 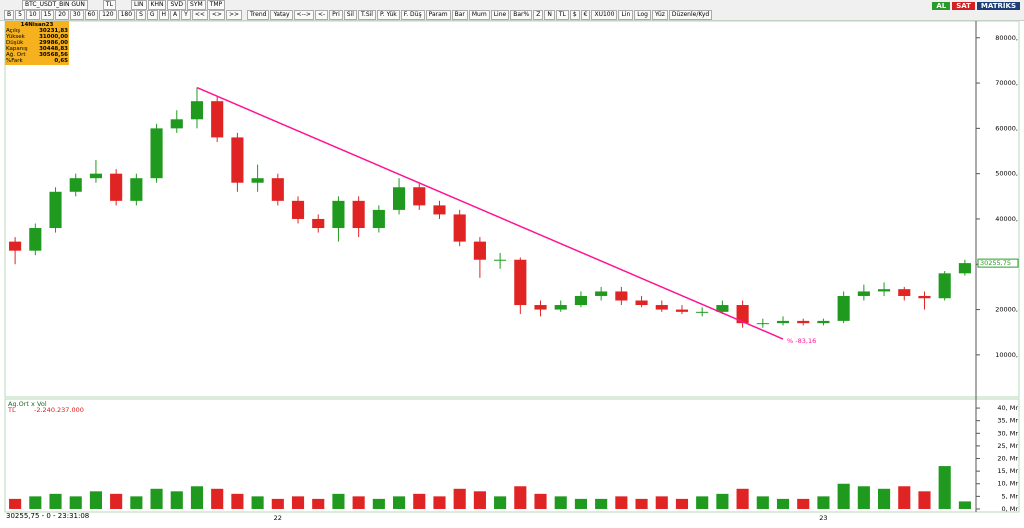 What do you see at coordinates (281, 15) in the screenshot?
I see `tool-button: Yatay` at bounding box center [281, 15].